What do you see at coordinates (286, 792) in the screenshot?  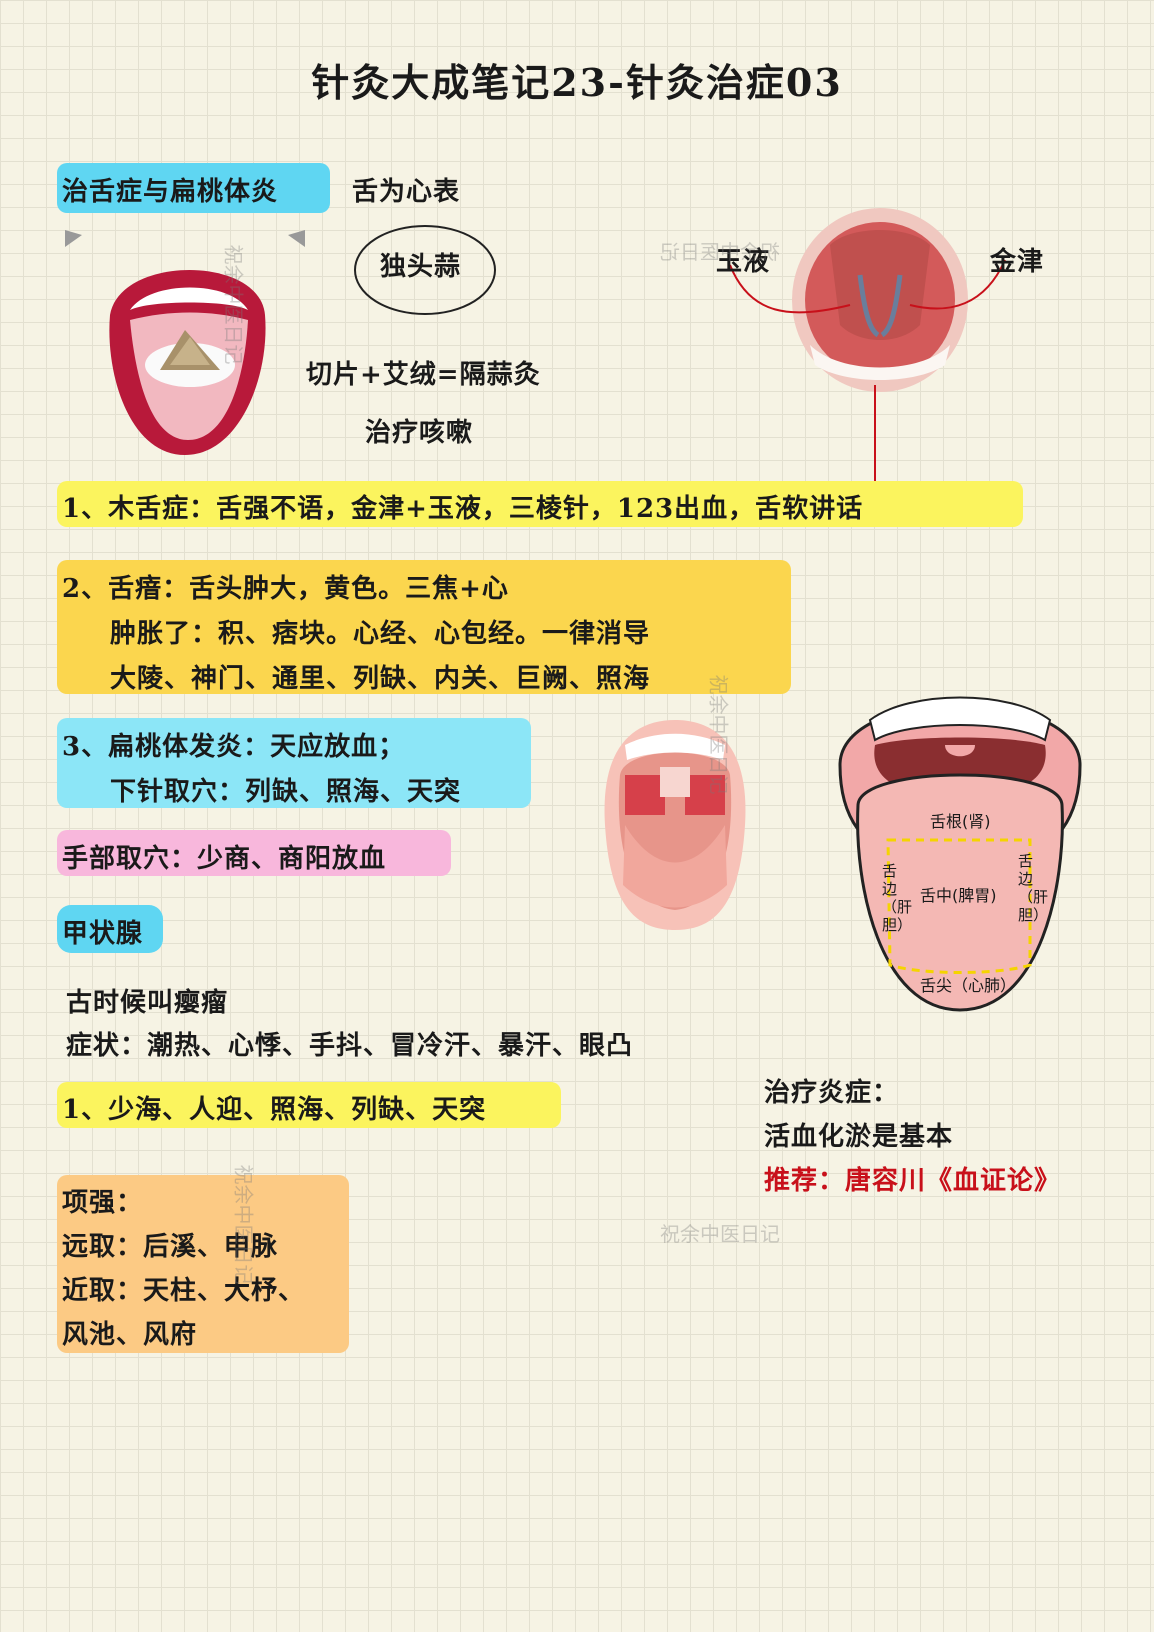 I see `item3-line2: 下针取穴：列缺、照海、天突` at bounding box center [286, 792].